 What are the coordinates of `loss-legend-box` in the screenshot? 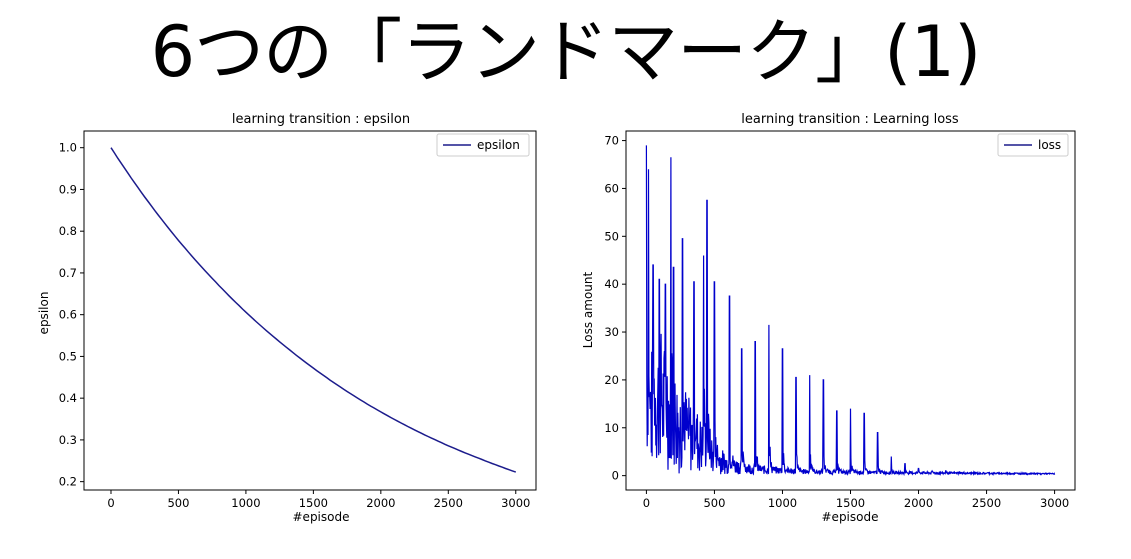 It's located at (1033, 145).